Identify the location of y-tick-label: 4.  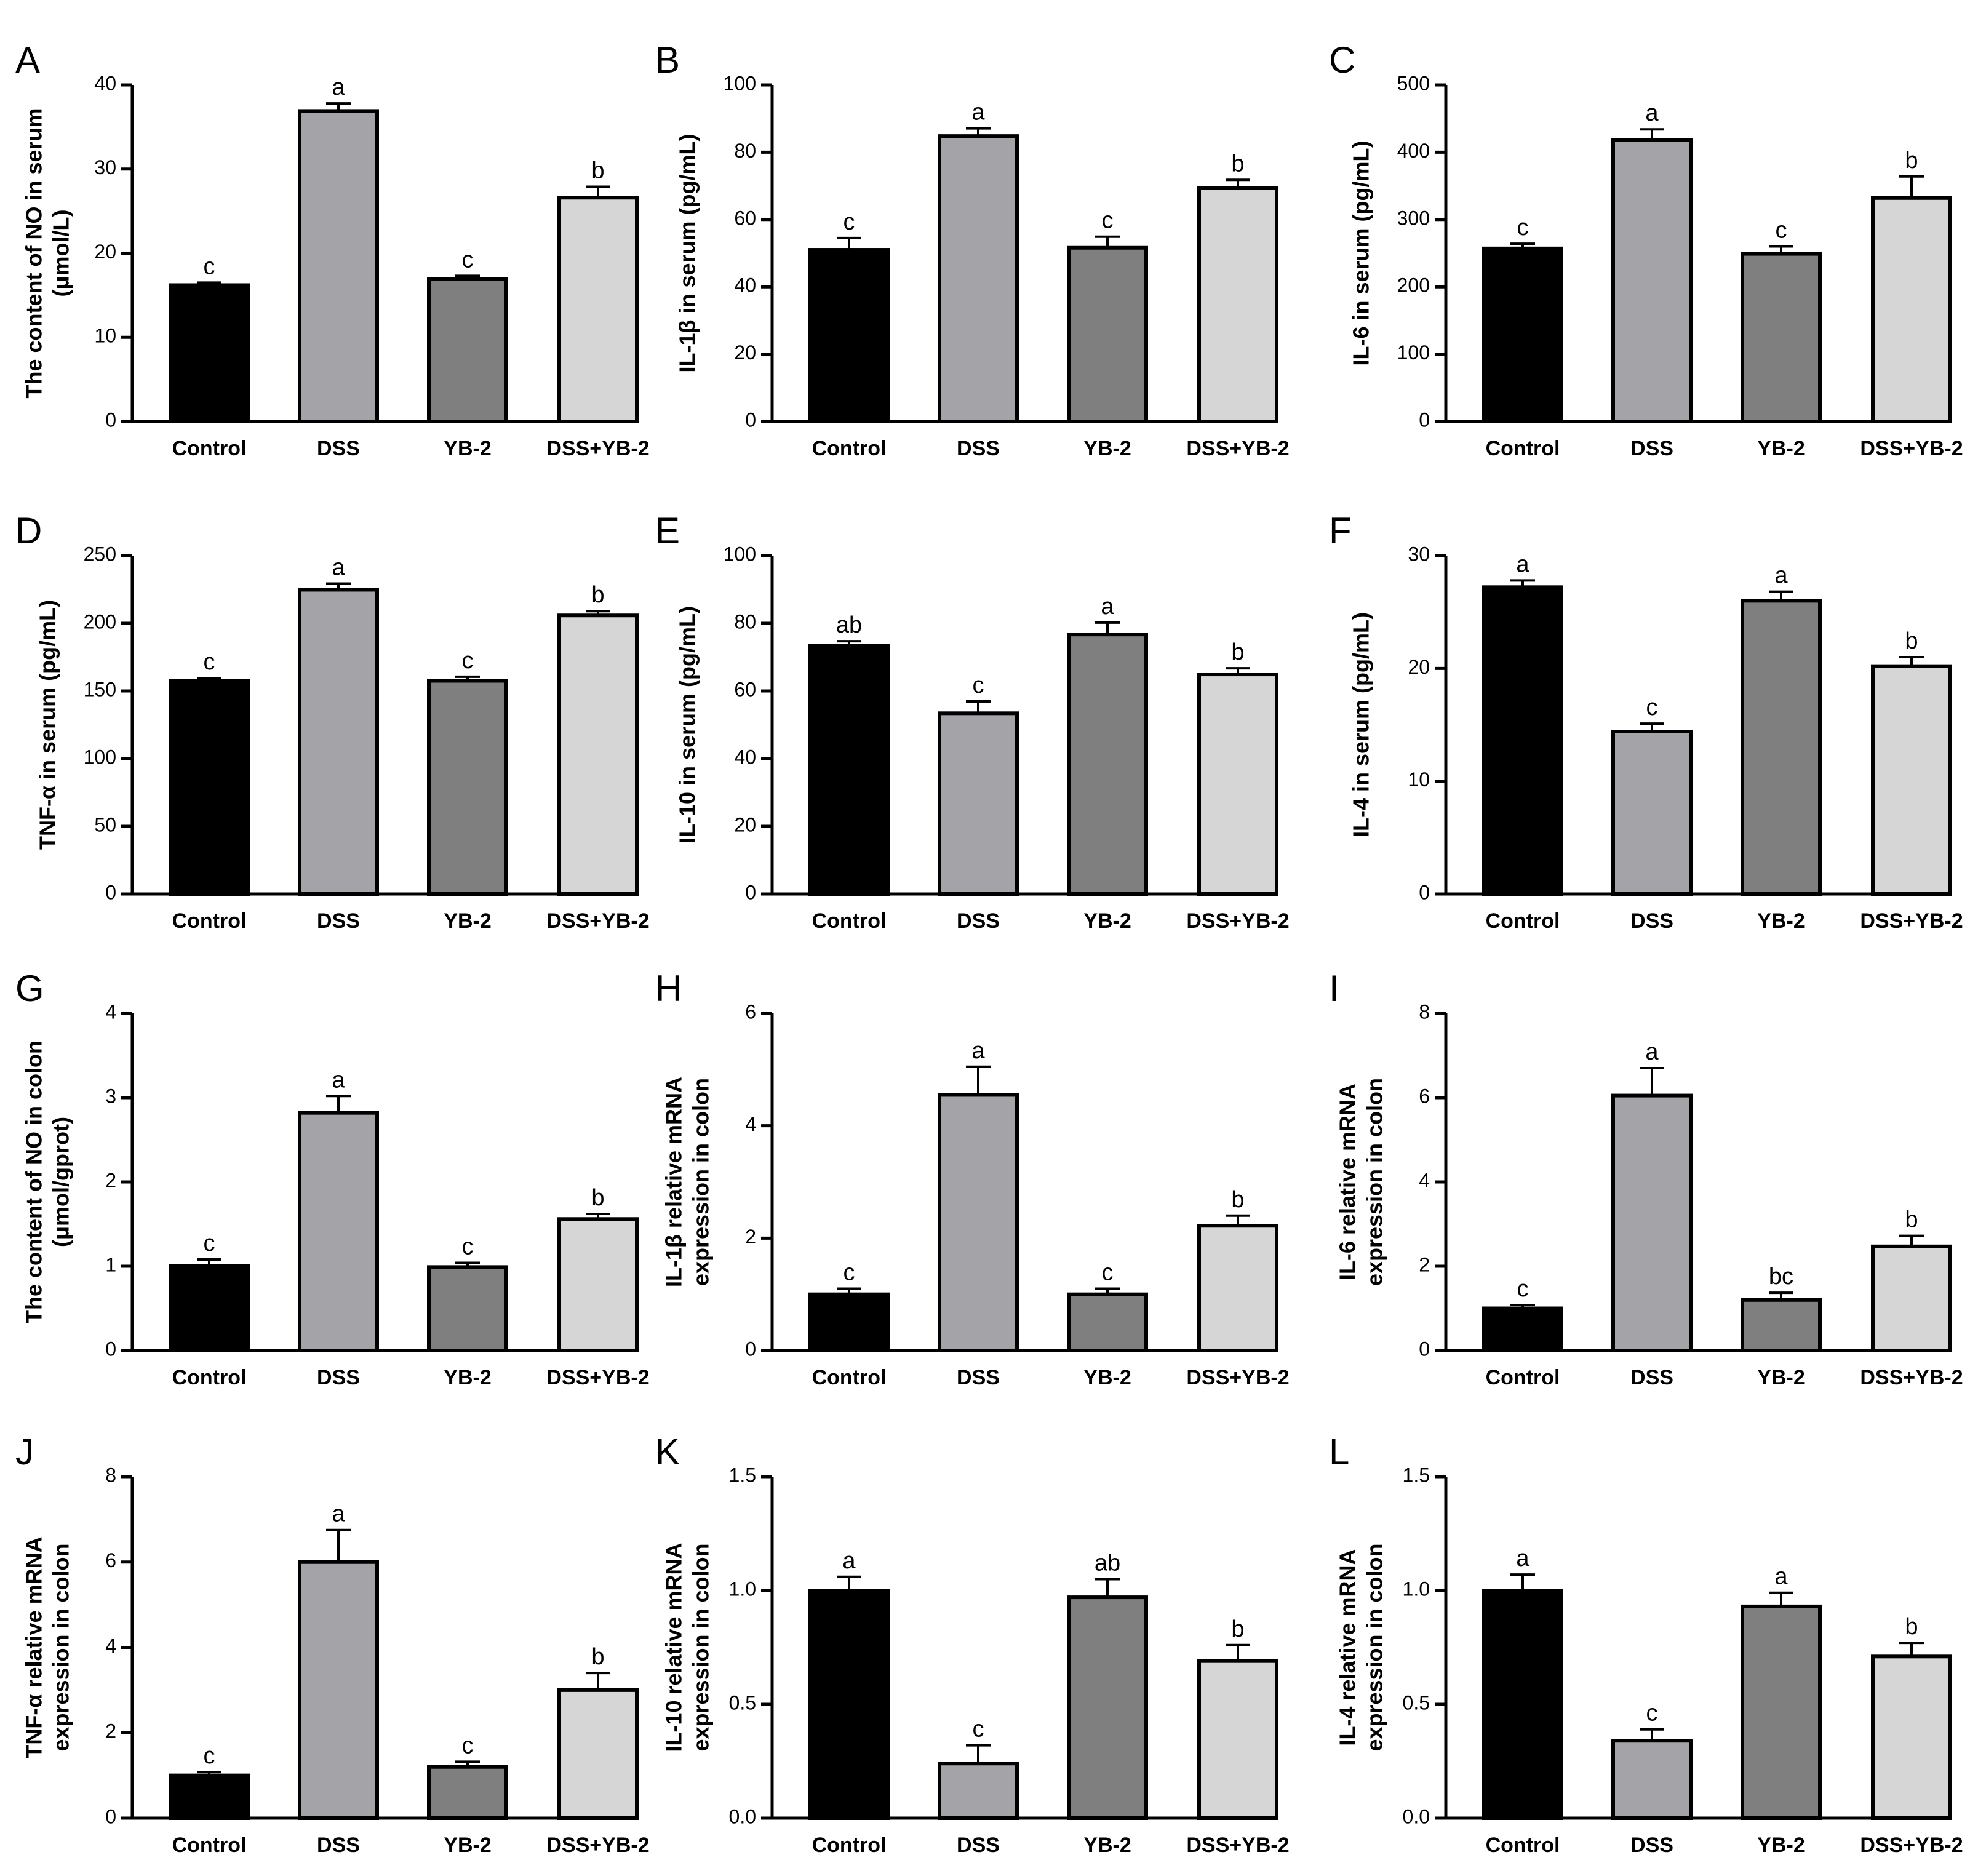
(1424, 1180).